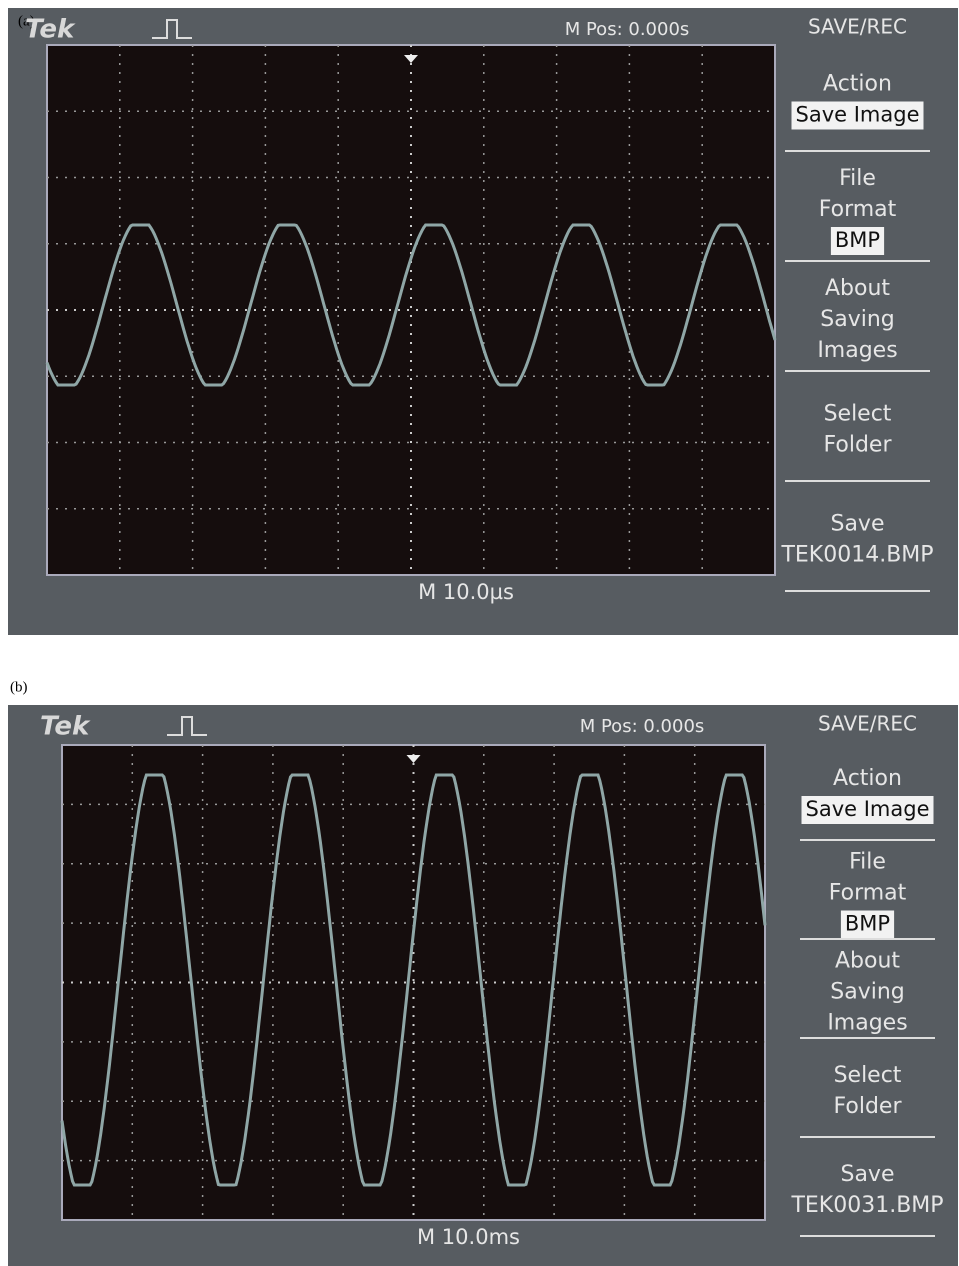 This screenshot has width=959, height=1266. What do you see at coordinates (866, 1205) in the screenshot?
I see `menu-item-text: TEK0031.BMP` at bounding box center [866, 1205].